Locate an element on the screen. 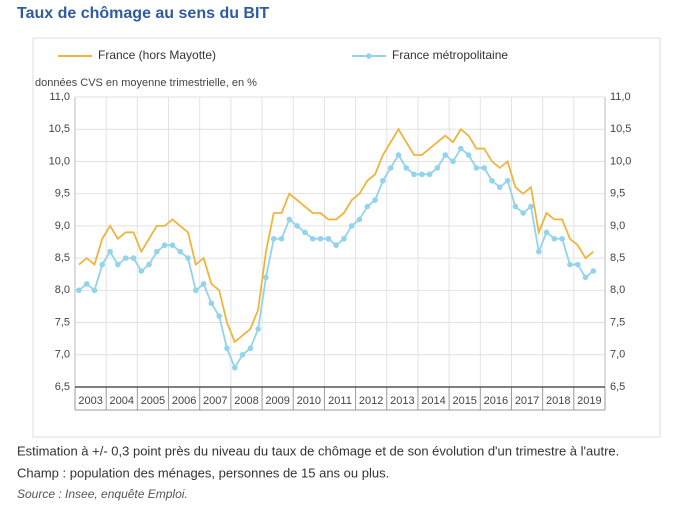  y-tick-label: 8,5 is located at coordinates (62, 258).